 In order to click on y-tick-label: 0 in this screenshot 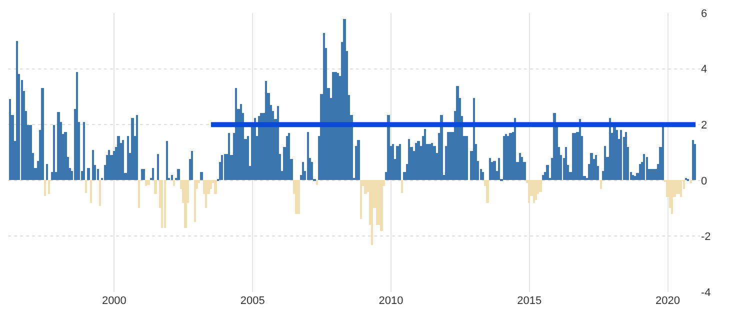, I will do `click(704, 181)`.